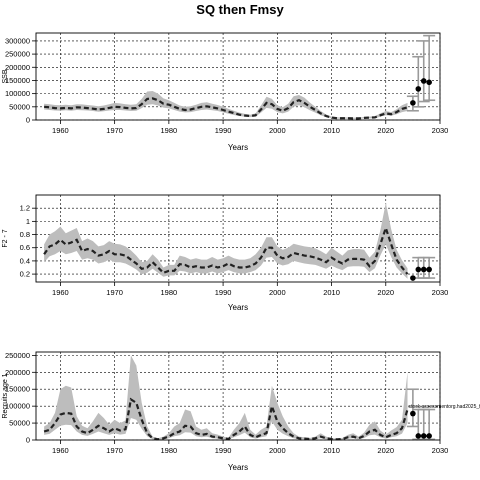 This screenshot has height=480, width=480. Describe the element at coordinates (25, 260) in the screenshot. I see `y-tick-label: 0.4` at that location.